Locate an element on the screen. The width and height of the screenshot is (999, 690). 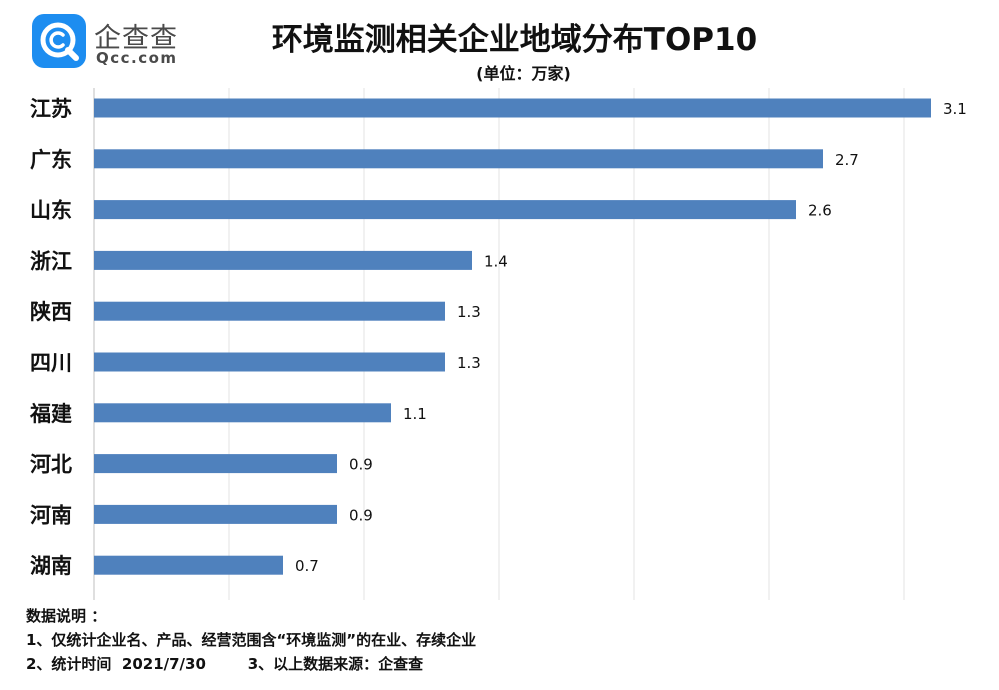
category-label: 四川 is located at coordinates (51, 363).